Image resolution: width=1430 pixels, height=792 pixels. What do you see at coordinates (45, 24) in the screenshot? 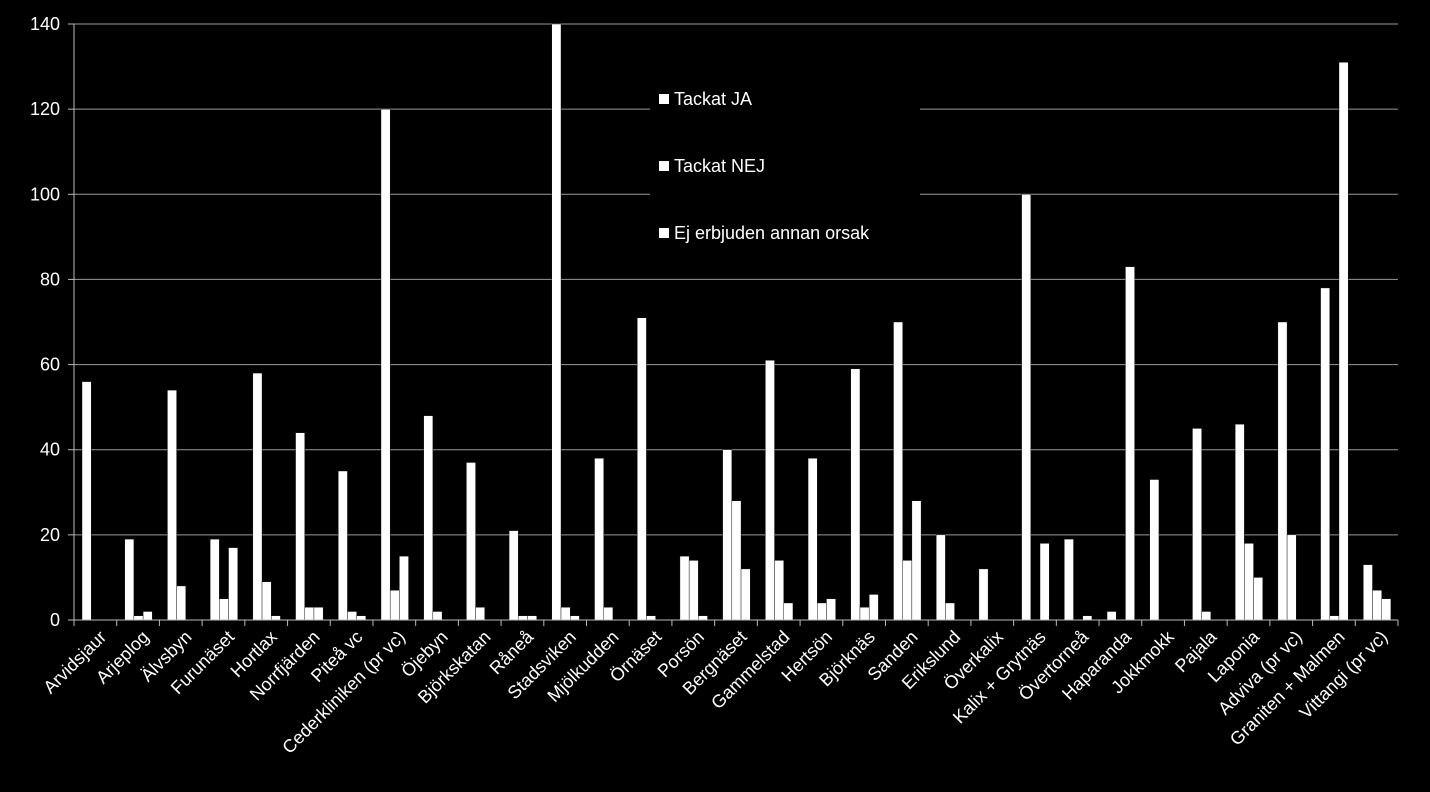
I see `y-tick-label: 140` at bounding box center [45, 24].